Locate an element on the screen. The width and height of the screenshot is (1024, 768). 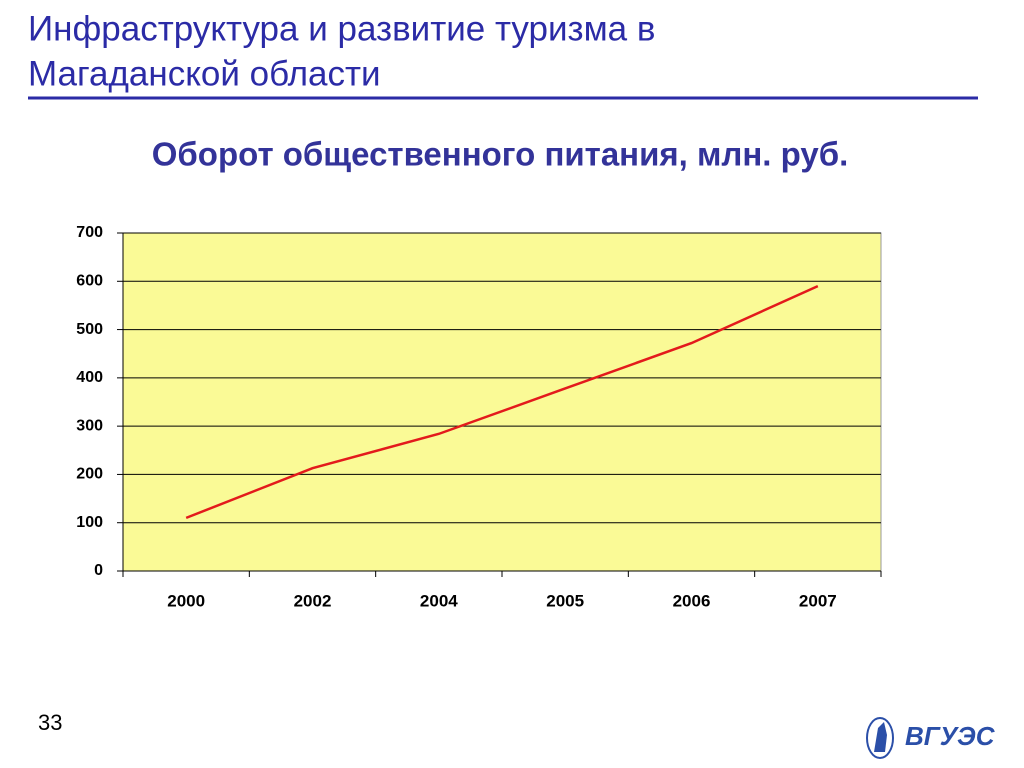
logo: ВГУЭС is located at coordinates (931, 738).